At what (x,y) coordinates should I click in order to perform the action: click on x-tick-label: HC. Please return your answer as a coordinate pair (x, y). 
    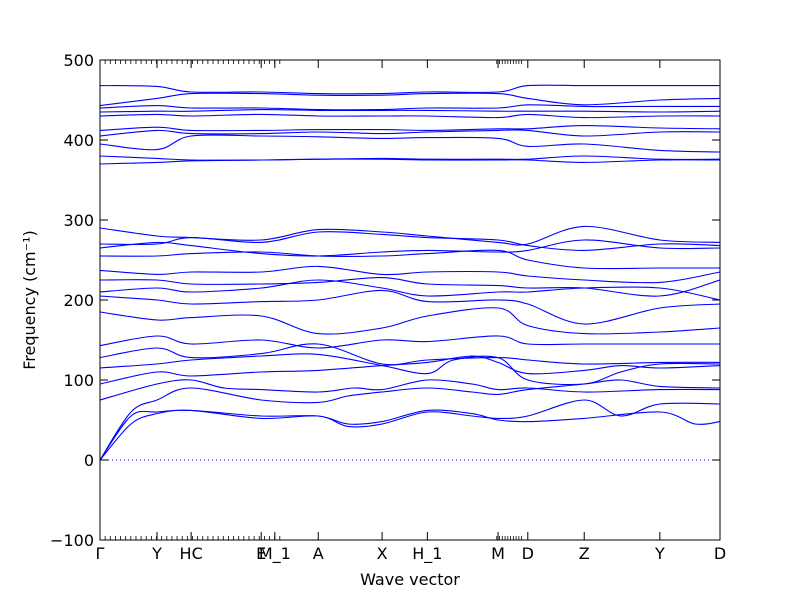
    Looking at the image, I should click on (191, 553).